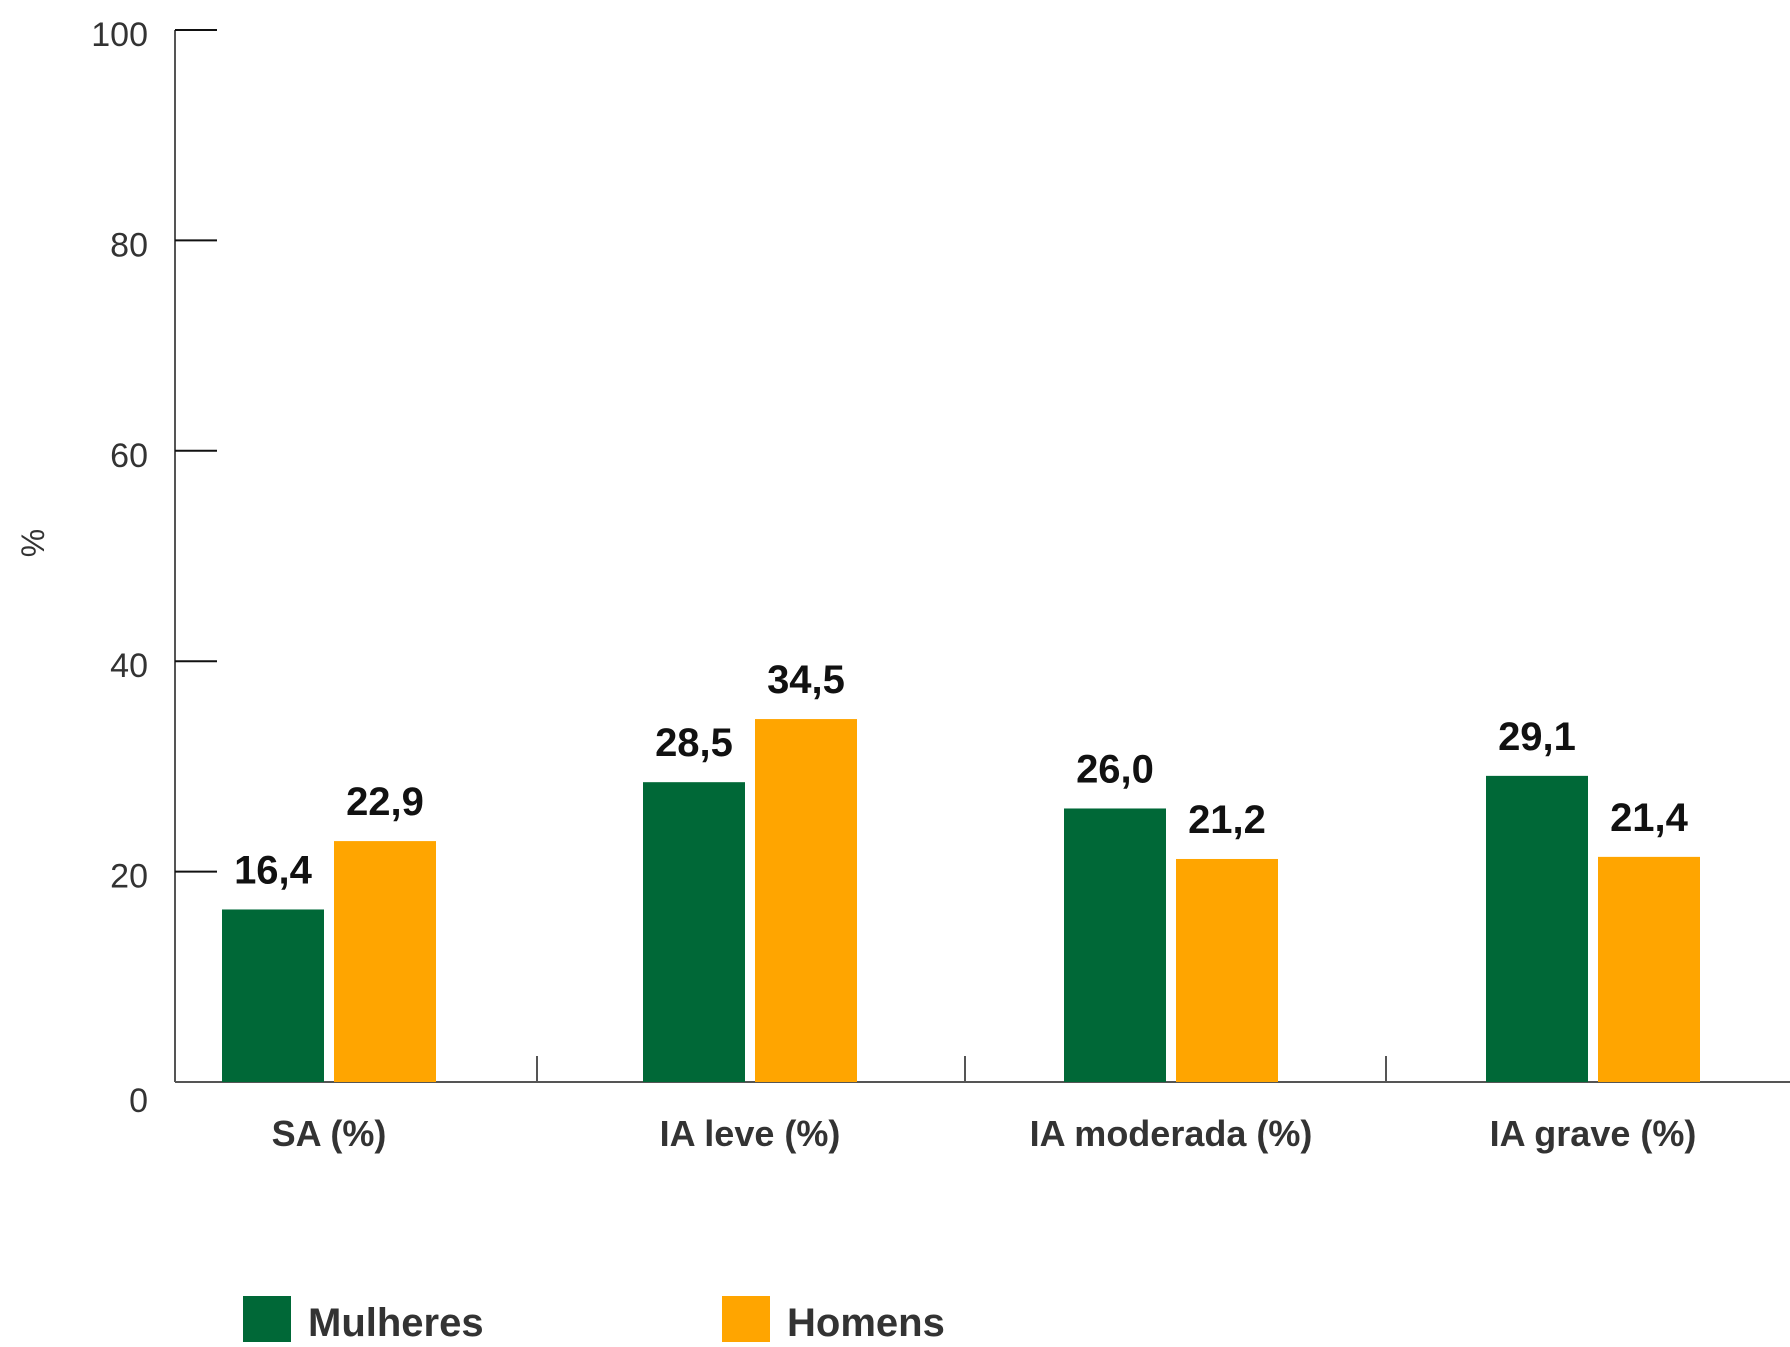  Describe the element at coordinates (961, 1069) in the screenshot. I see `x-axis-category-separators` at that location.